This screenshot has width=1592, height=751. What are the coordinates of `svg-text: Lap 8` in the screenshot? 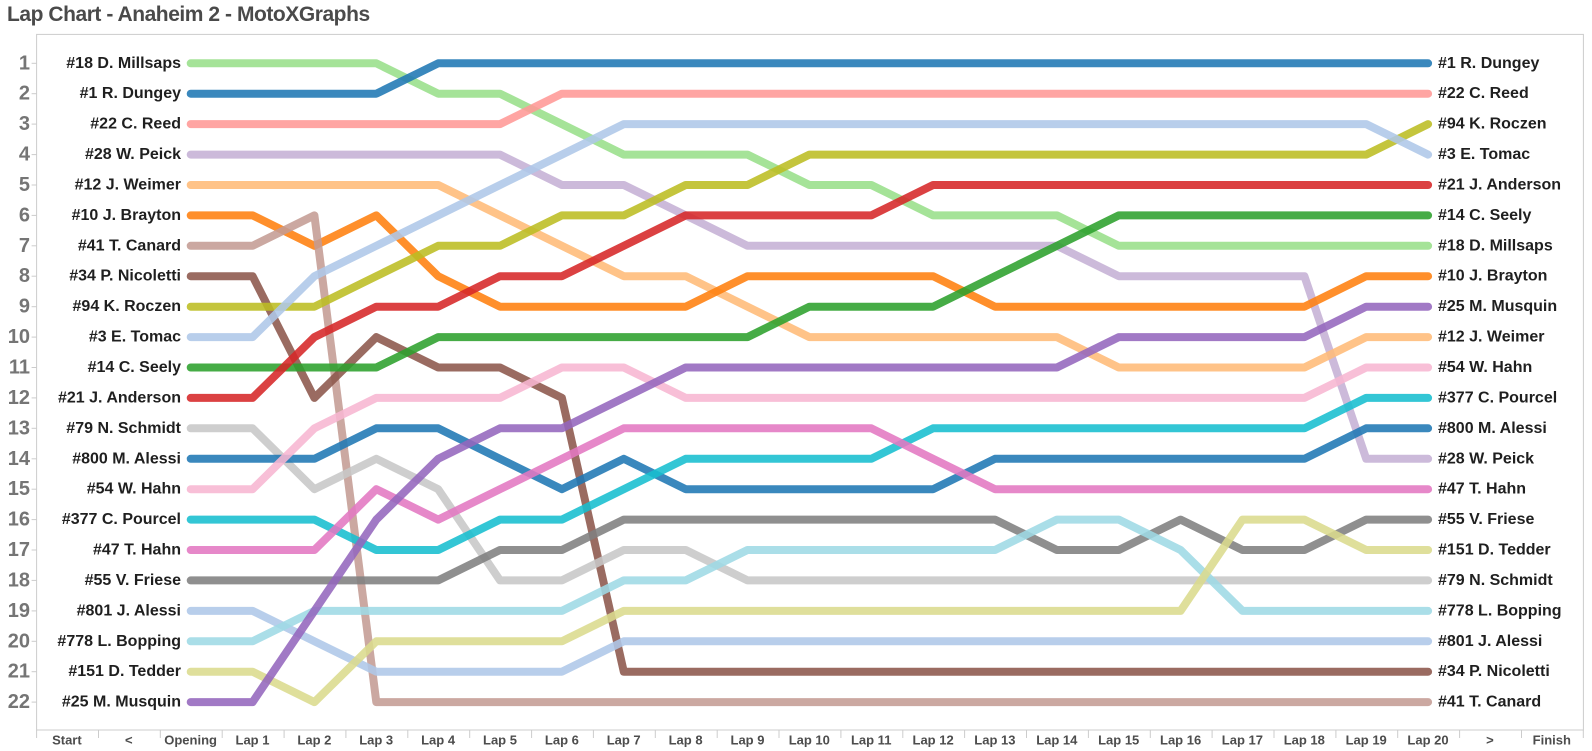 It's located at (686, 740).